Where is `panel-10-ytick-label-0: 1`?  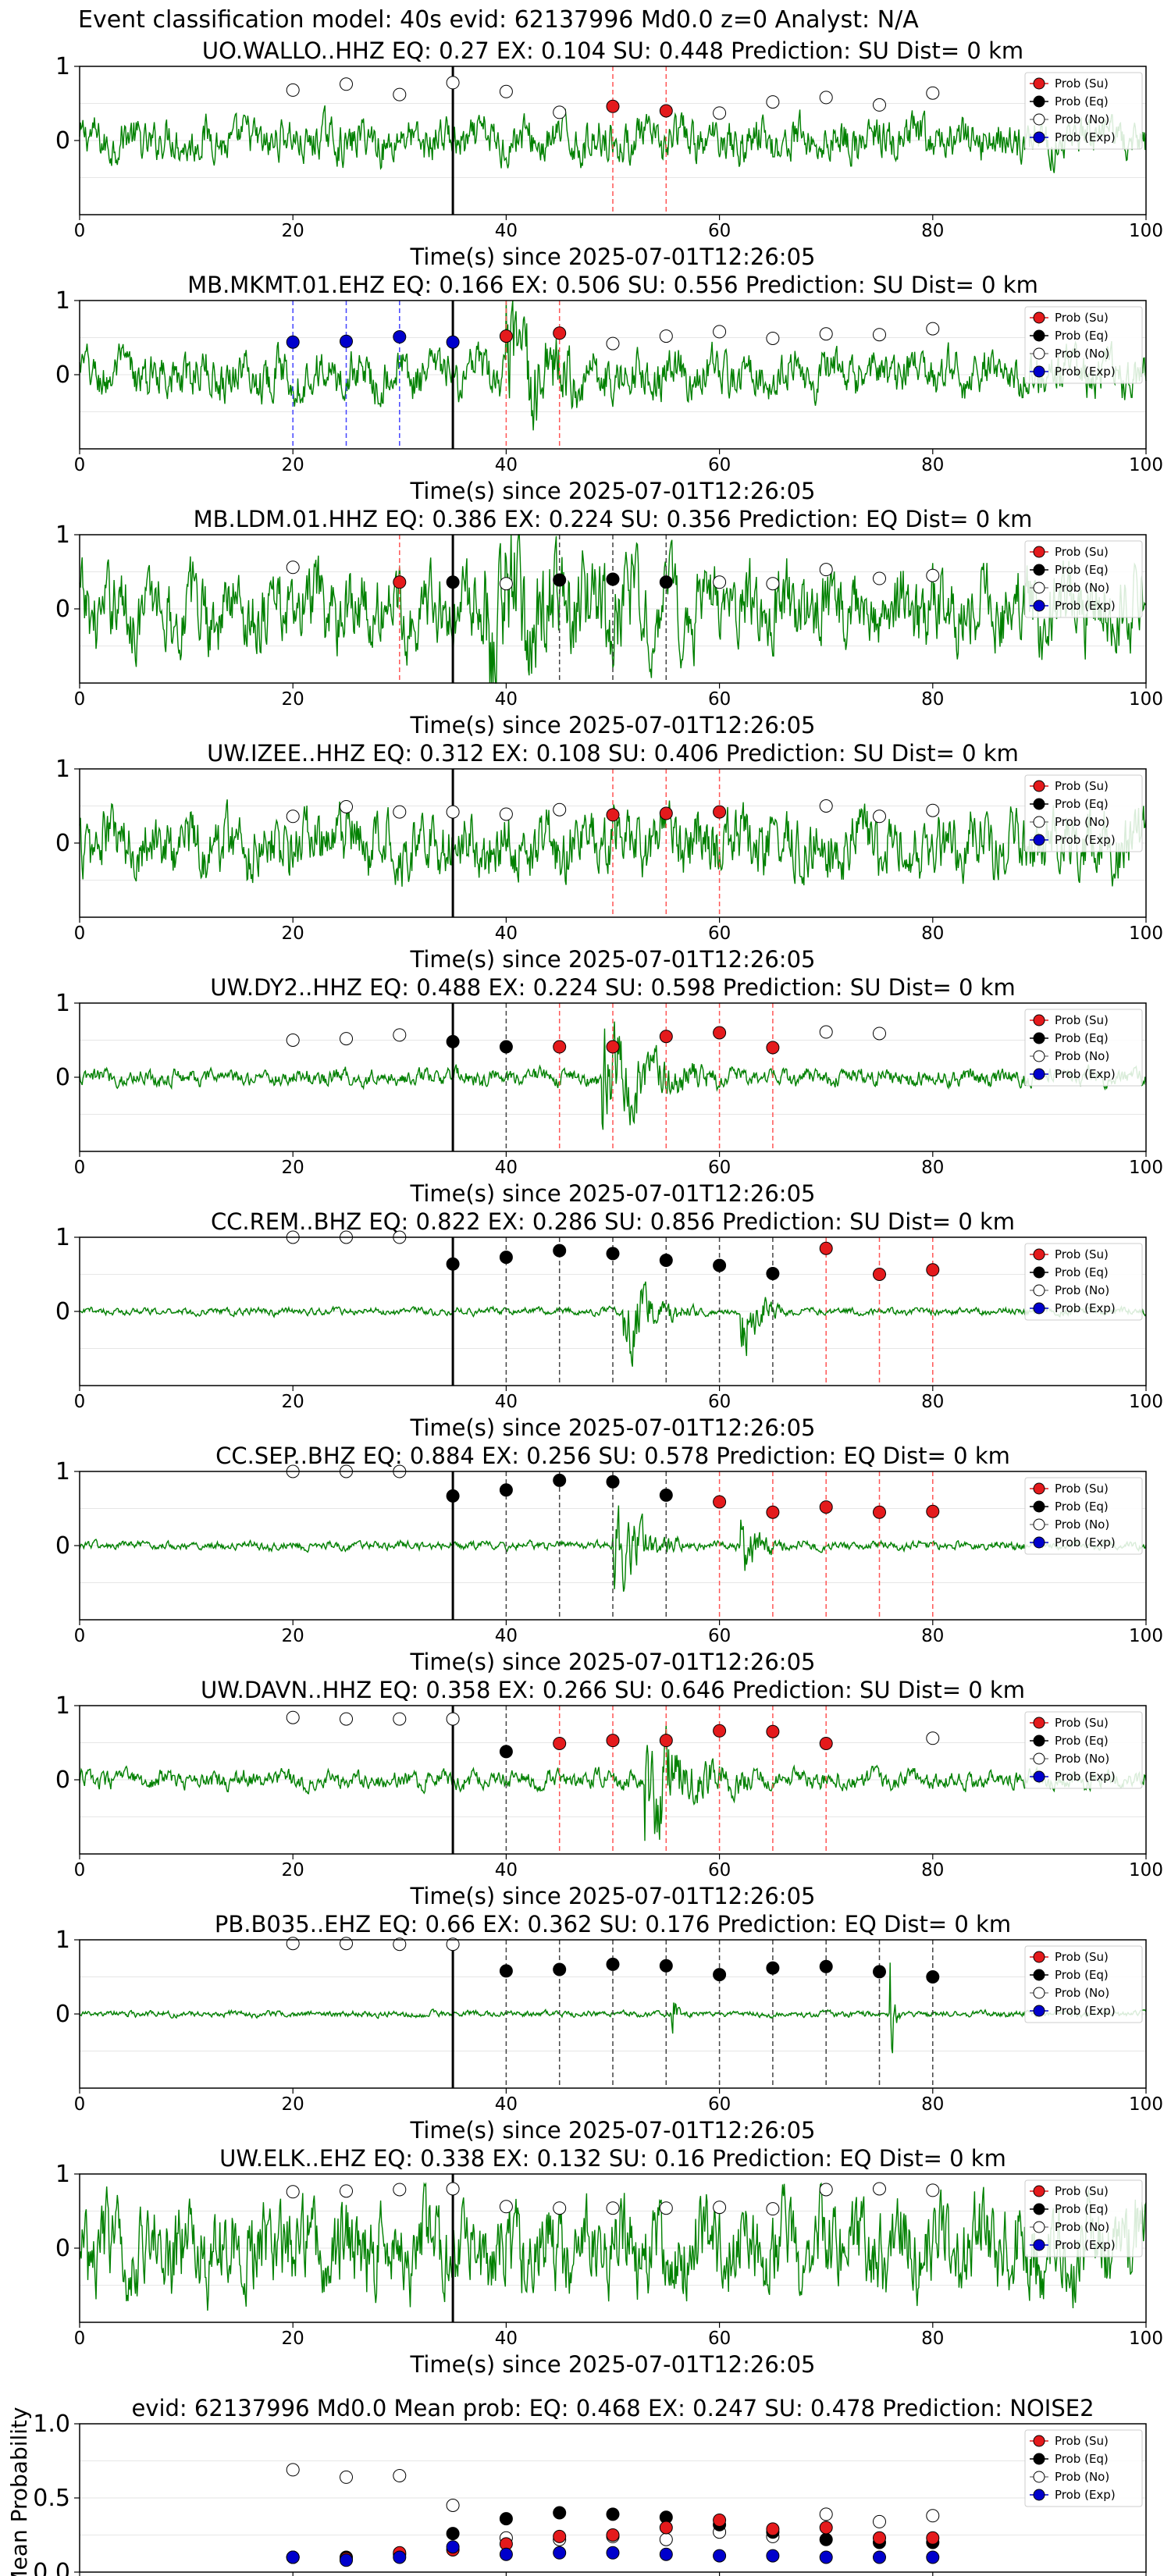 panel-10-ytick-label-0: 1 is located at coordinates (62, 2174).